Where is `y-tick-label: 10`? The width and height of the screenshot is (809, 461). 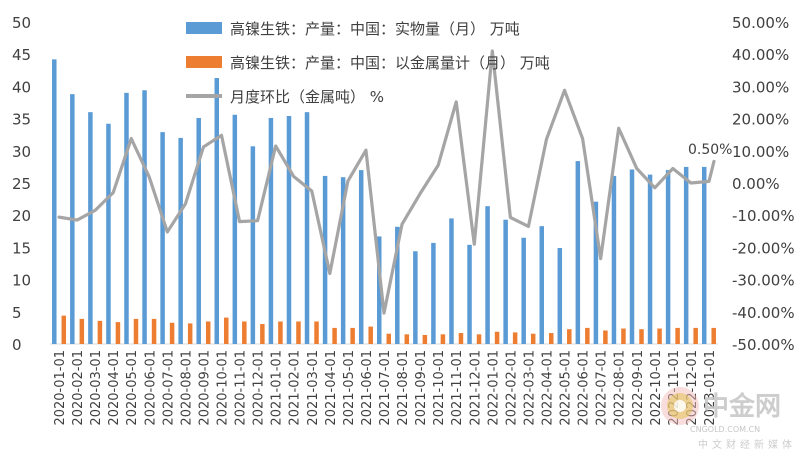 y-tick-label: 10 is located at coordinates (21, 281).